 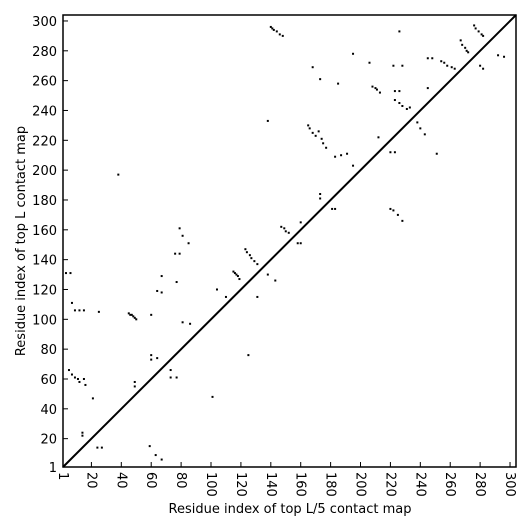 I want to click on x-tick-label: 1, so click(x=62, y=476).